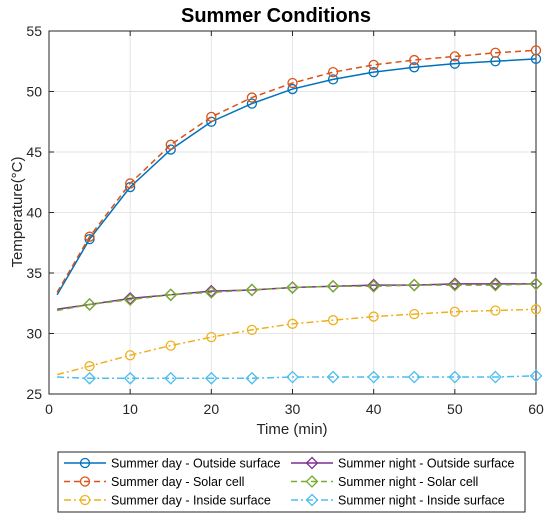 The width and height of the screenshot is (550, 517). What do you see at coordinates (291, 429) in the screenshot?
I see `x-axis-label: Time (min)` at bounding box center [291, 429].